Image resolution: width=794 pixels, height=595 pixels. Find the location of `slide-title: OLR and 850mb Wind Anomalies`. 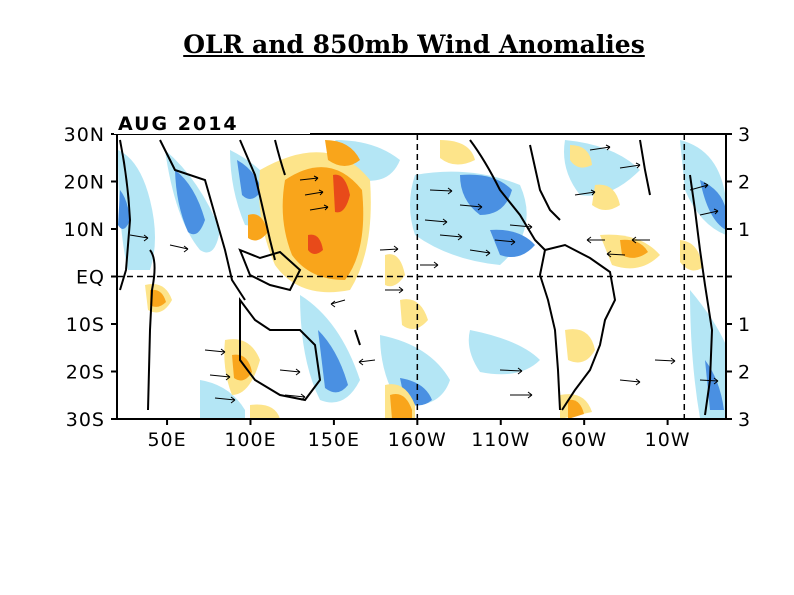

slide-title: OLR and 850mb Wind Anomalies is located at coordinates (414, 44).